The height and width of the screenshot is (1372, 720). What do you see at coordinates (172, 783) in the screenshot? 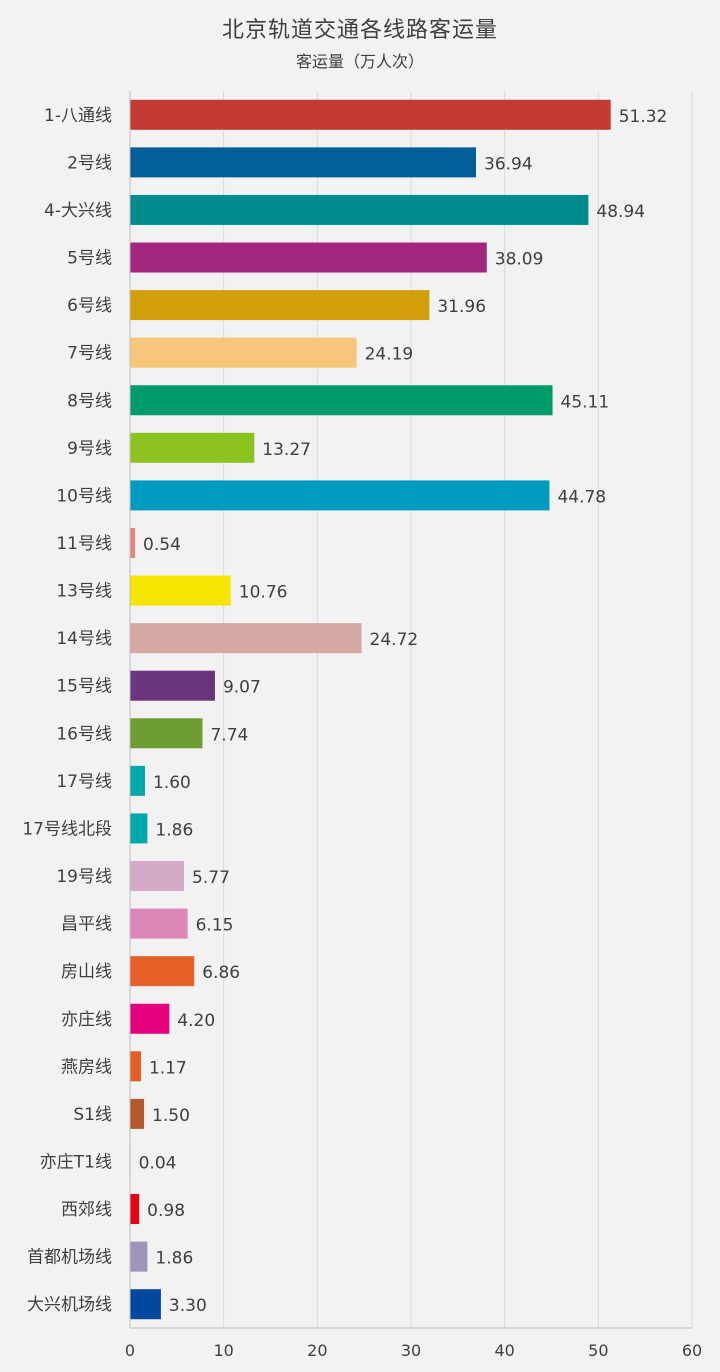
I see `value-label: 1.60` at bounding box center [172, 783].